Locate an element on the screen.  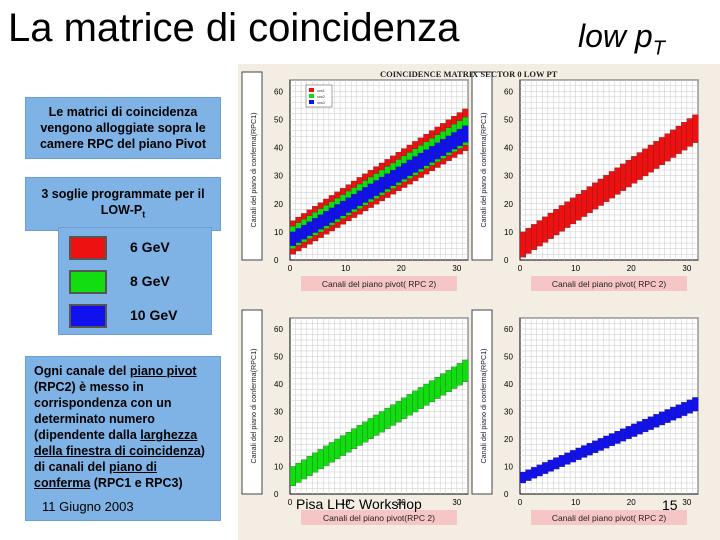
x-axis-label: Canali del piano pivot( RPC 2) is located at coordinates (379, 284).